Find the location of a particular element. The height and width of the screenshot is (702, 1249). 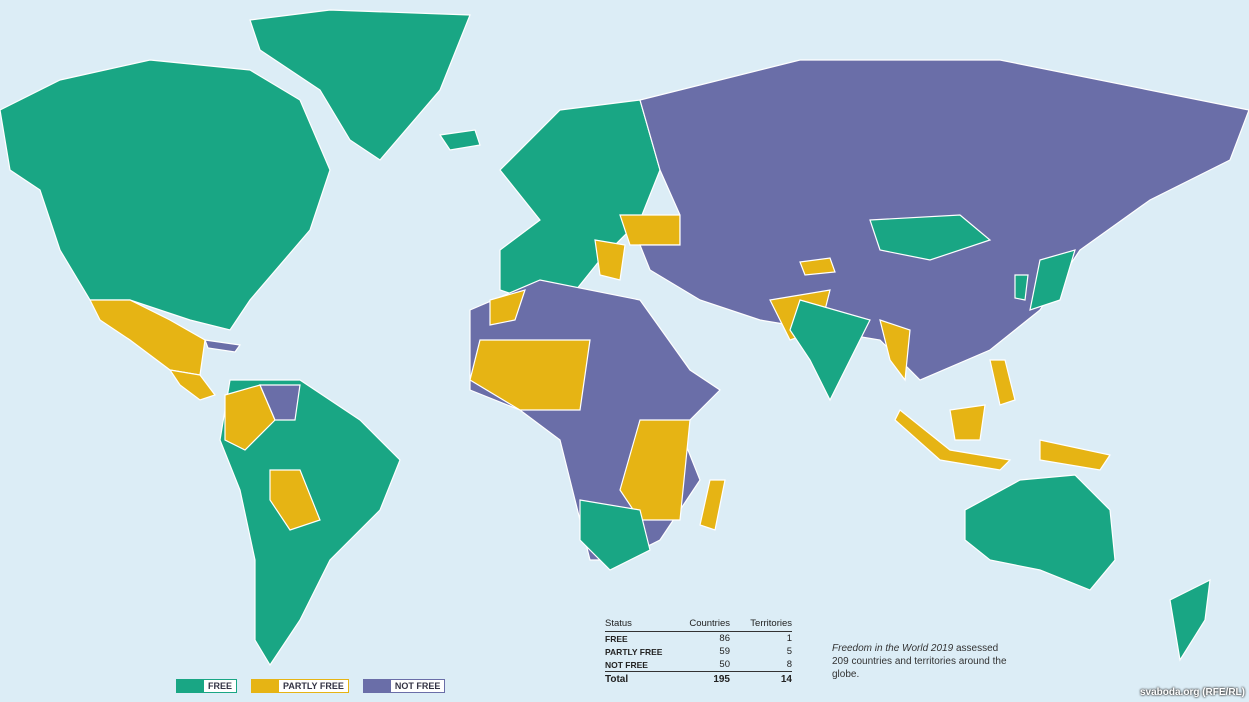

row-territories: 8 is located at coordinates (789, 664).